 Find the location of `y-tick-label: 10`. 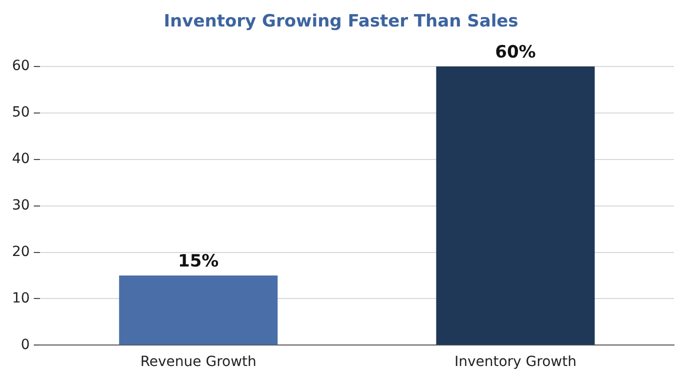

y-tick-label: 10 is located at coordinates (21, 298).